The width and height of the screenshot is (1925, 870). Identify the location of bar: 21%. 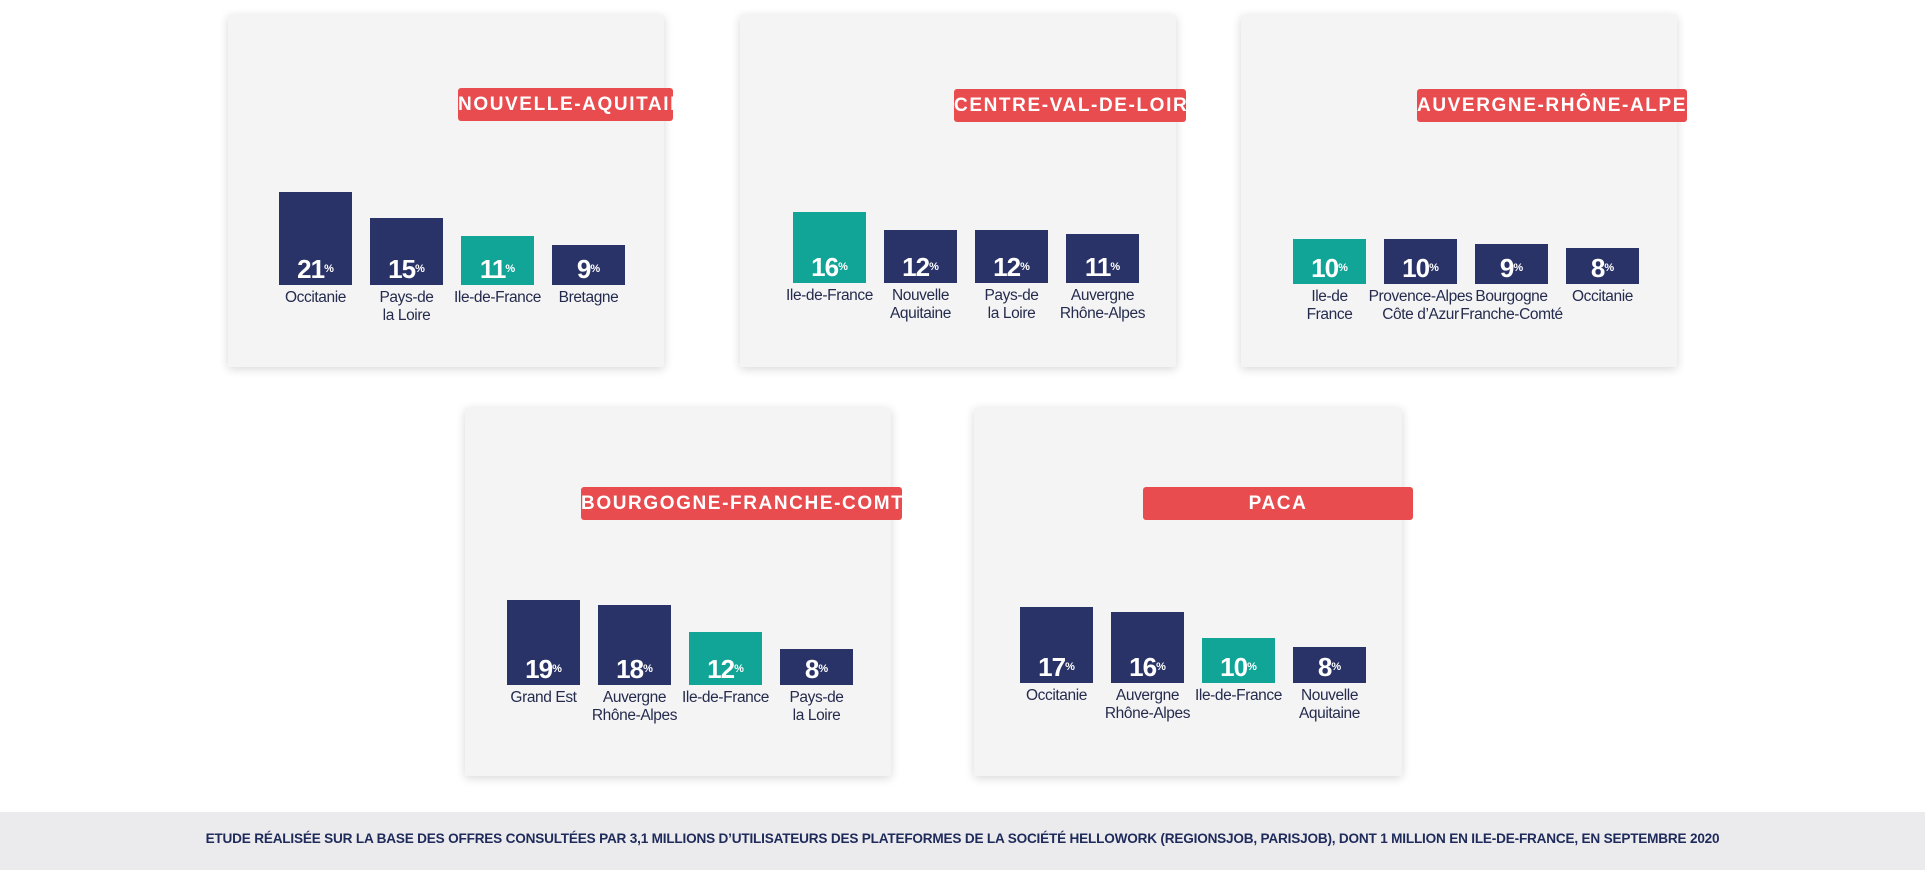
(315, 238).